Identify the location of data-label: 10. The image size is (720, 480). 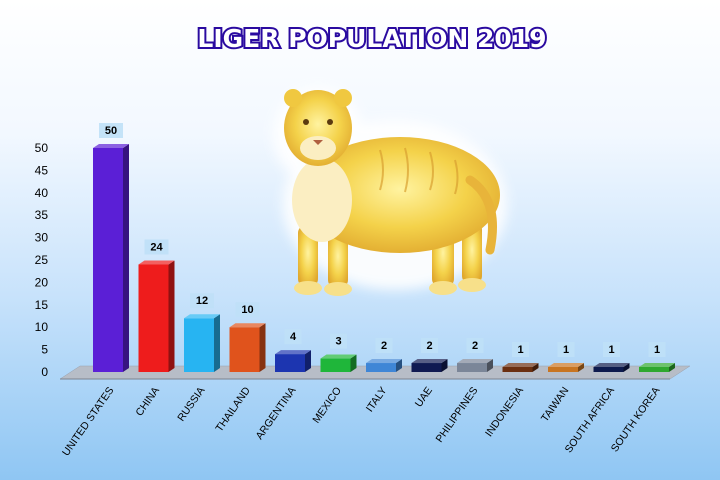
(247, 310).